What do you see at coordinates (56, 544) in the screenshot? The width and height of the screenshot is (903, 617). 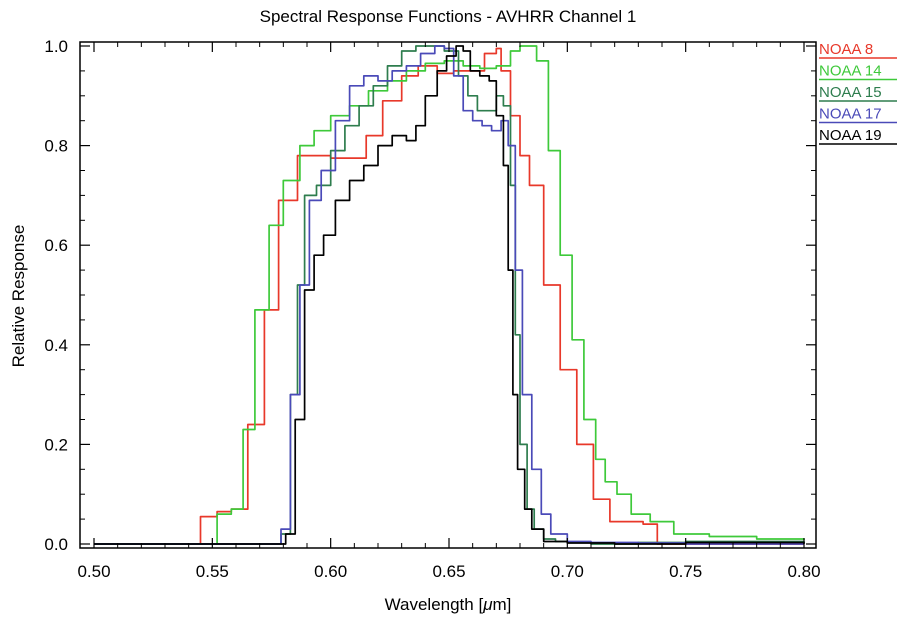 I see `y-tick-label: 0.0` at bounding box center [56, 544].